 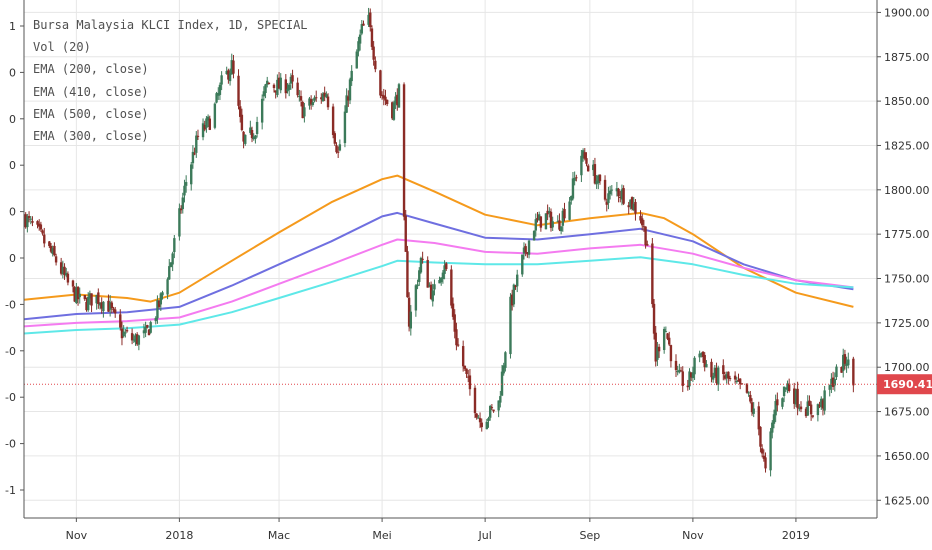 I want to click on time-tick-label: Jul, so click(x=484, y=535).